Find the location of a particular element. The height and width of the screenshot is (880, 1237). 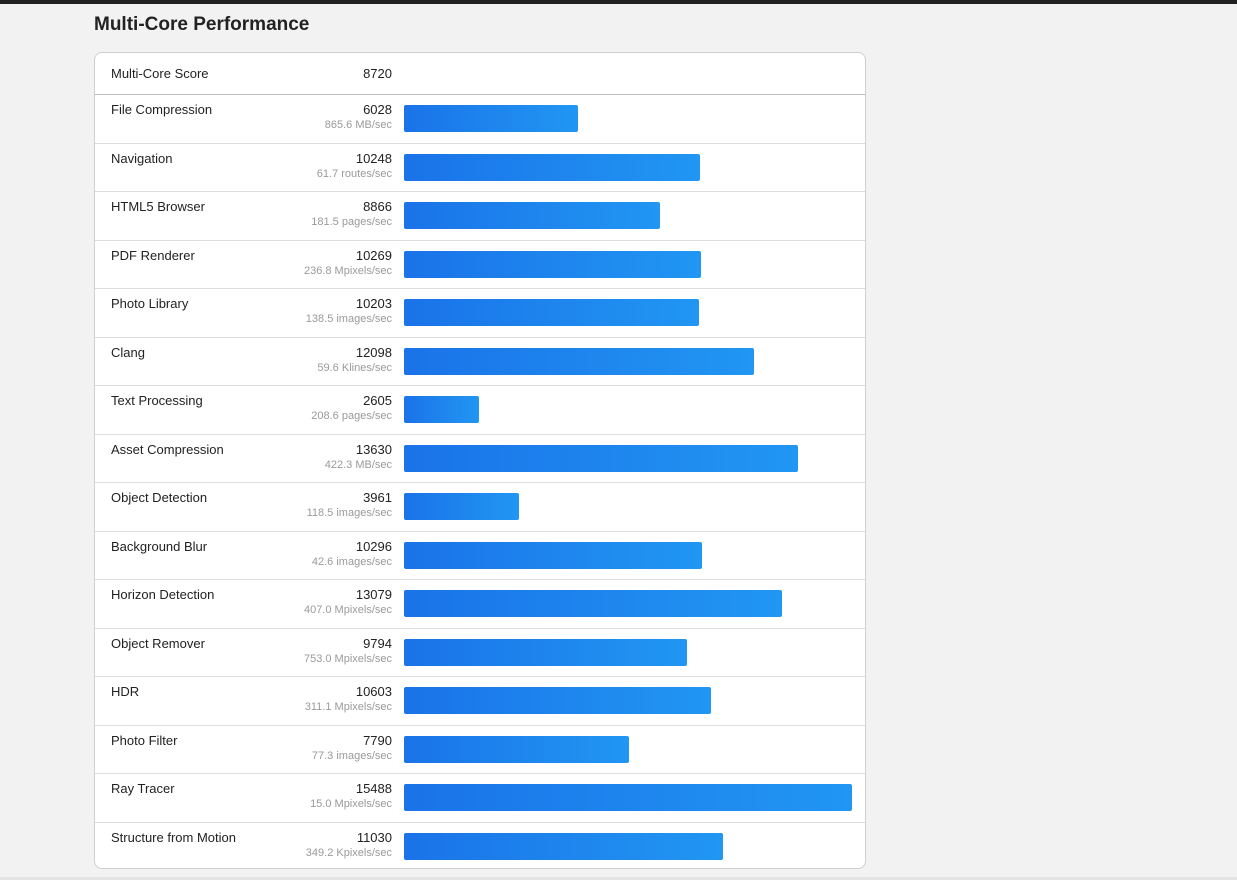

benchmark-name: Object Remover is located at coordinates (158, 643).